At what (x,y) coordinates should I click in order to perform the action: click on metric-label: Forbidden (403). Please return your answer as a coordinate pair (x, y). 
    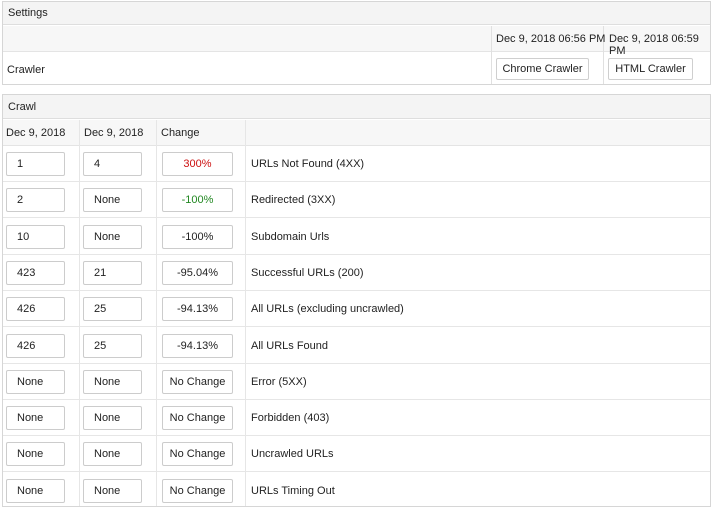
    Looking at the image, I should click on (290, 418).